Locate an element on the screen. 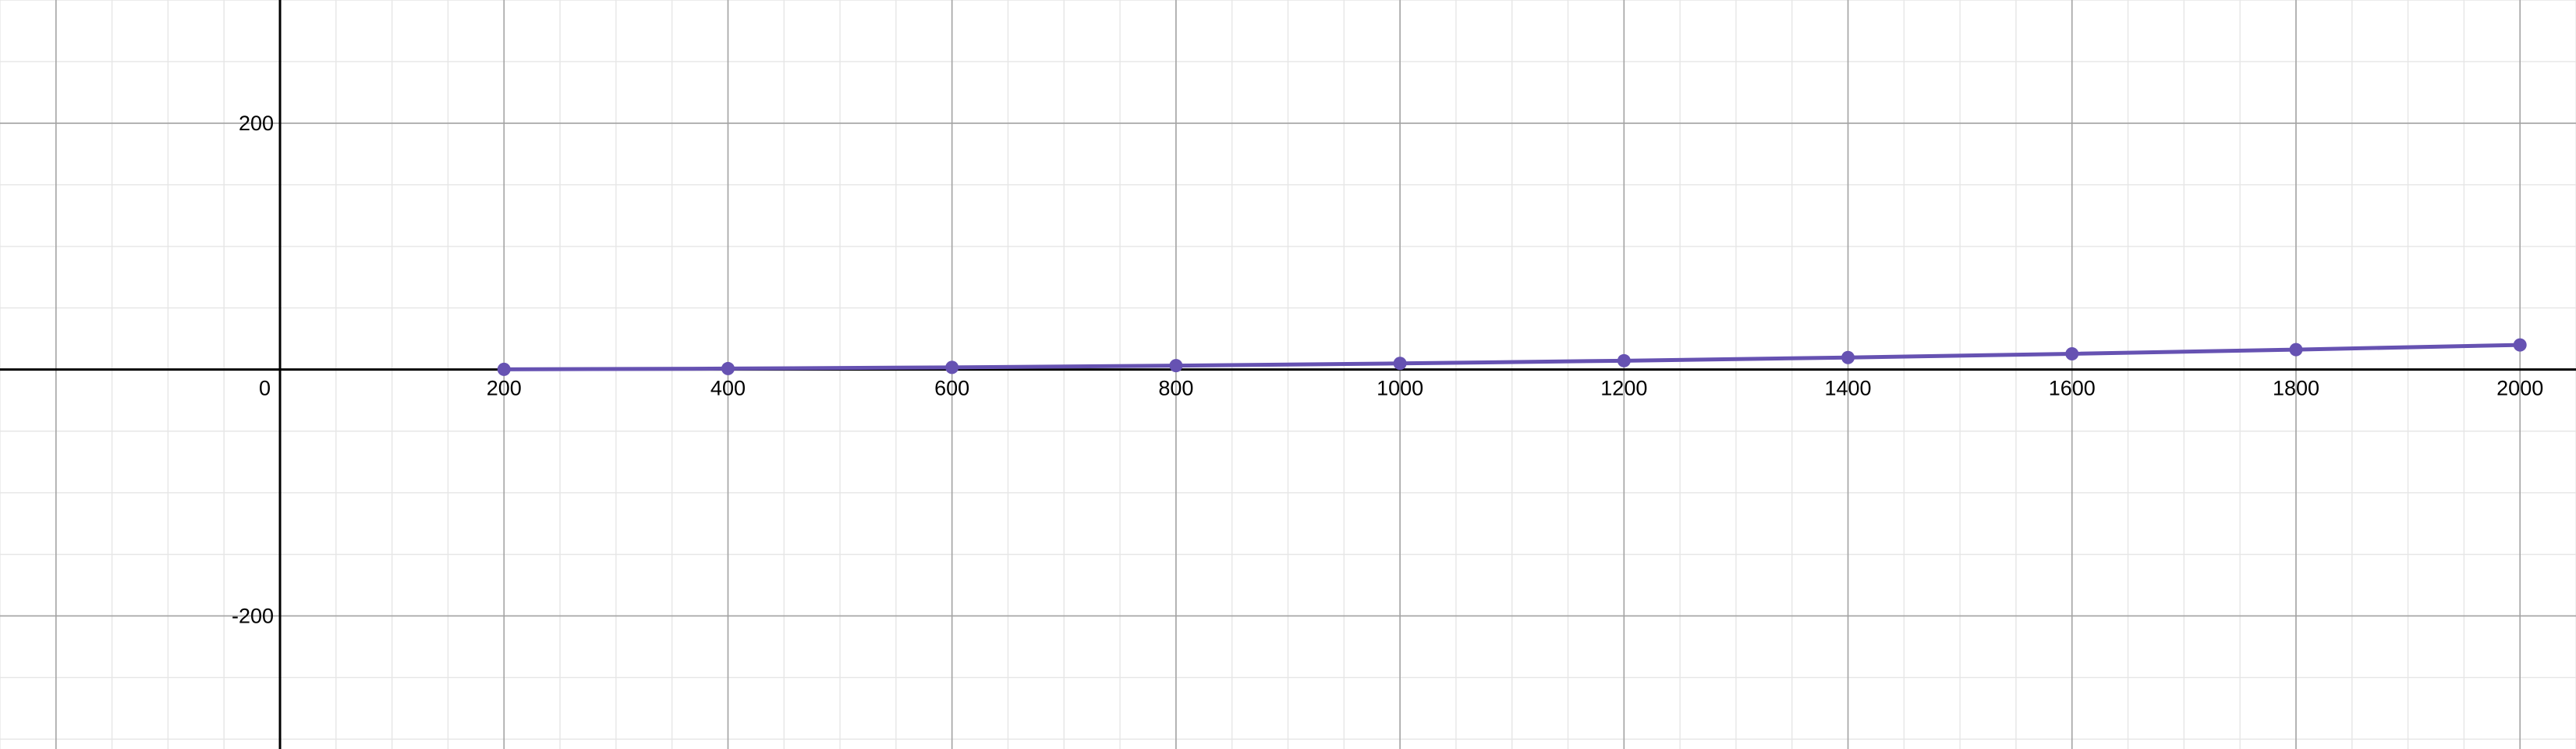  origin-label: 0 is located at coordinates (265, 388).